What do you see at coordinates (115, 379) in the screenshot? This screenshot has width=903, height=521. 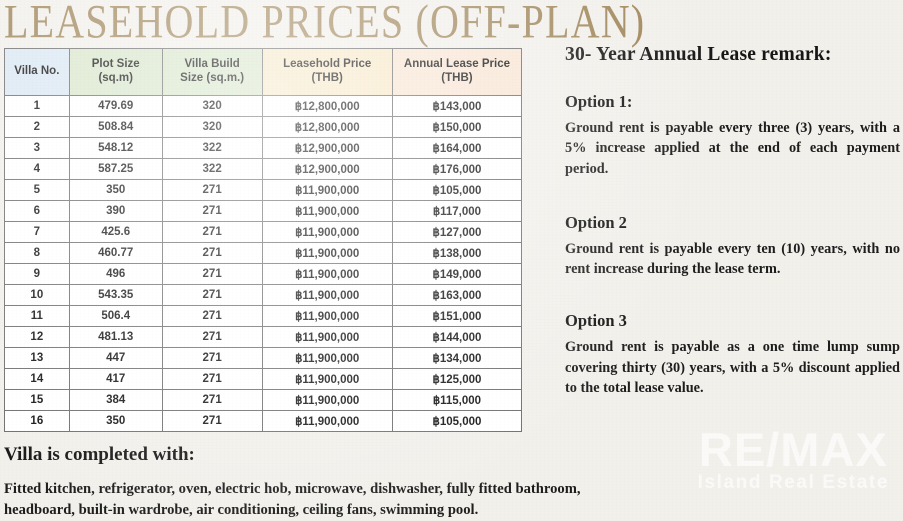 I see `cell-plot-size: 417` at bounding box center [115, 379].